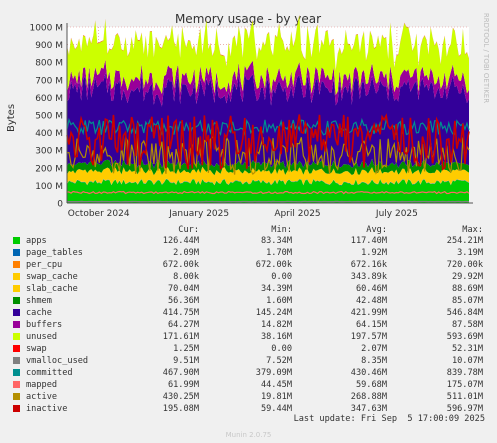  What do you see at coordinates (268, 55) in the screenshot?
I see `area-unused` at bounding box center [268, 55].